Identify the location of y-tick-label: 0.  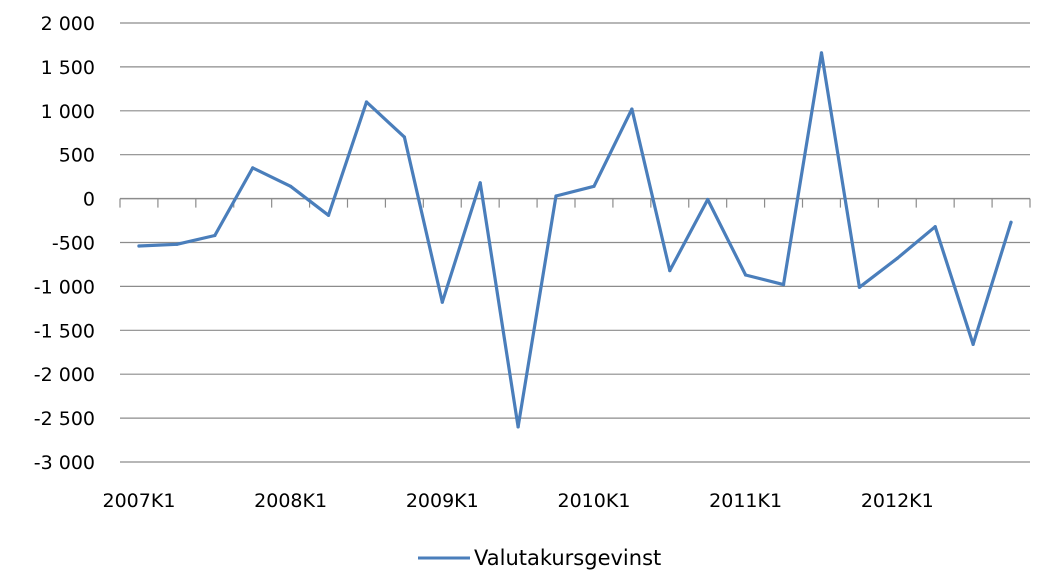
(89, 200).